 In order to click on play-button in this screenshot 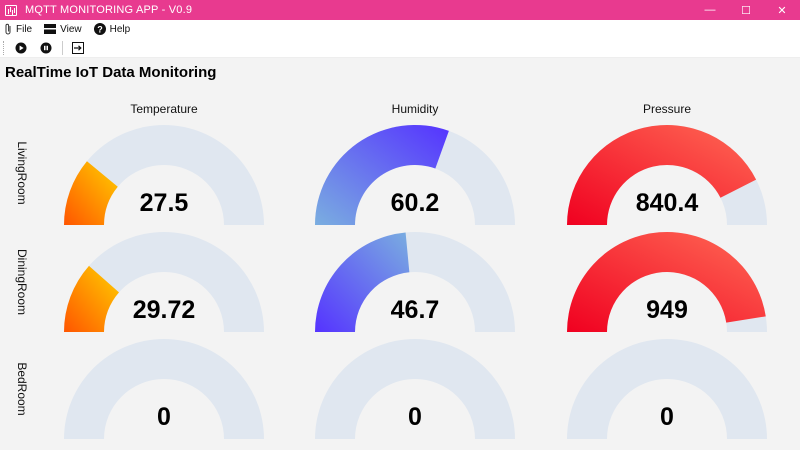, I will do `click(21, 48)`.